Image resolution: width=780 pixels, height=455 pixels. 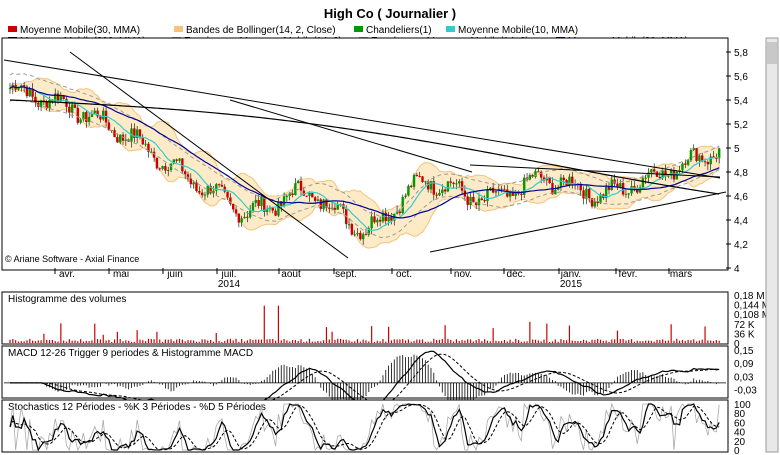 What do you see at coordinates (364, 427) in the screenshot?
I see `stoch-d-line` at bounding box center [364, 427].